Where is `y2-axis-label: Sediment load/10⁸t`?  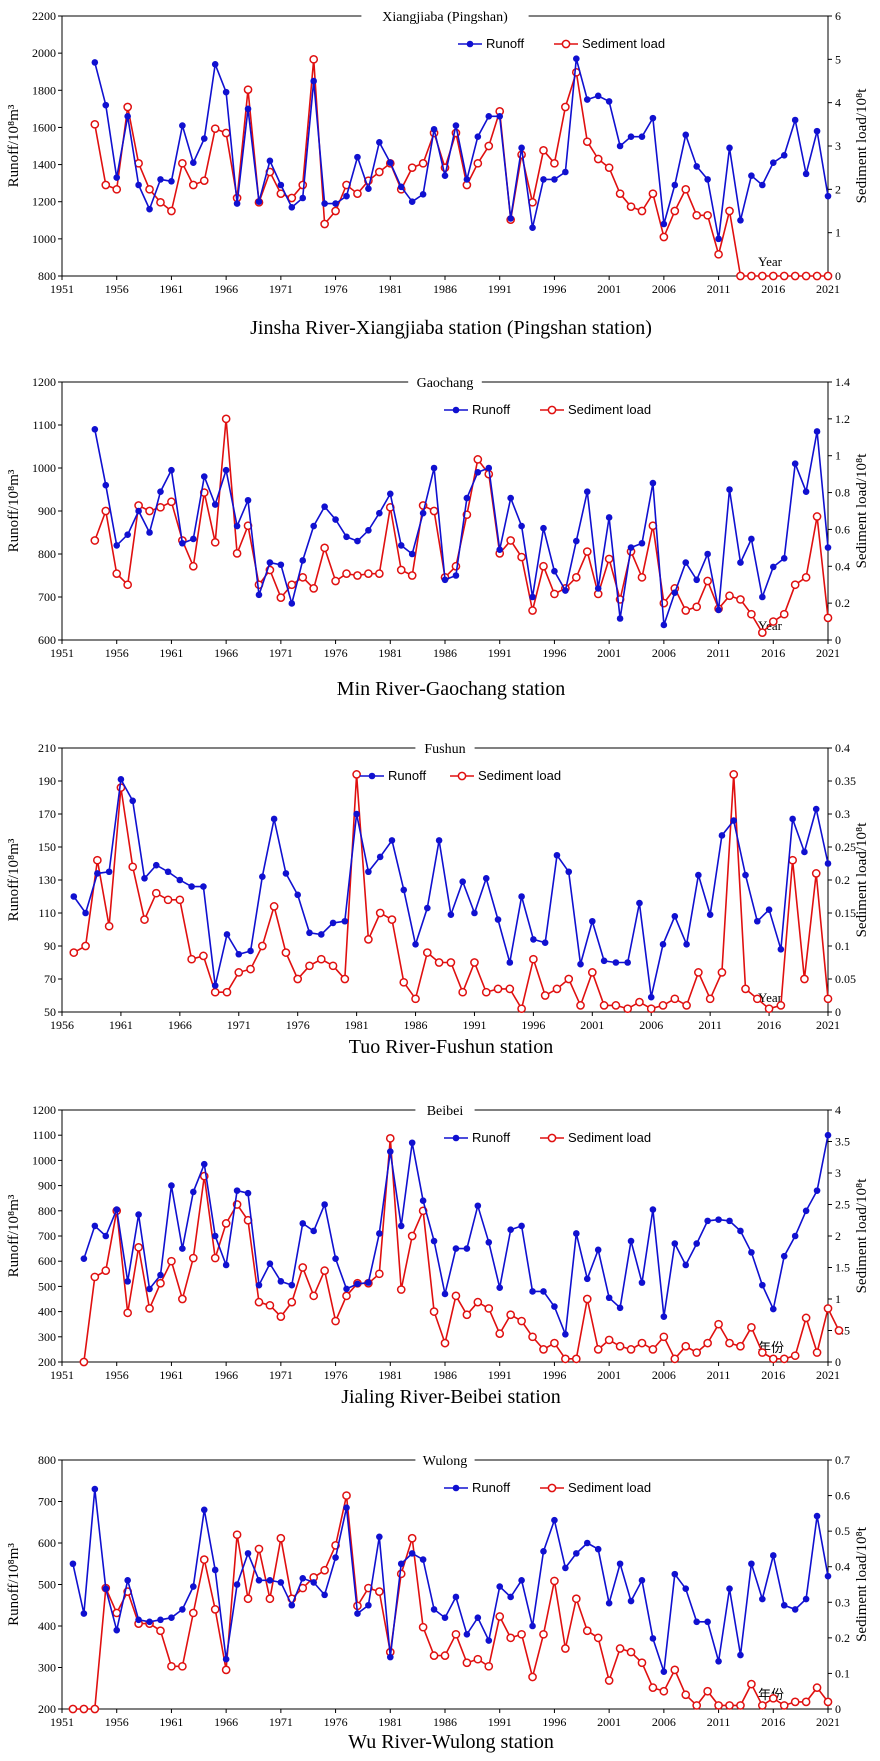
y2-axis-label: Sediment load/10⁸t is located at coordinates (862, 880).